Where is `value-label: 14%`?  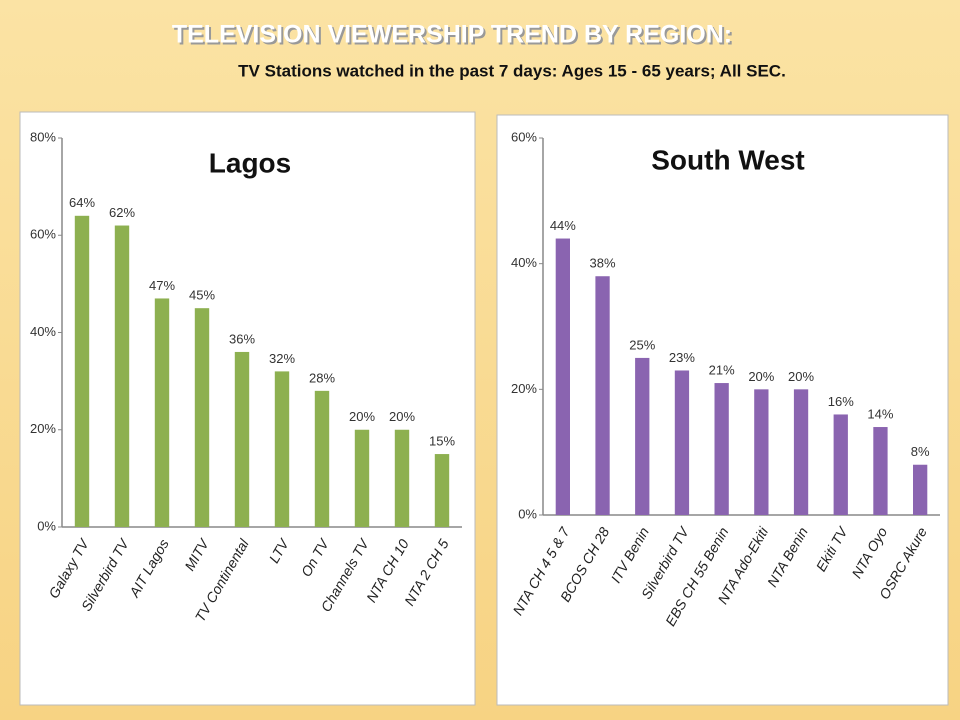 value-label: 14% is located at coordinates (880, 413).